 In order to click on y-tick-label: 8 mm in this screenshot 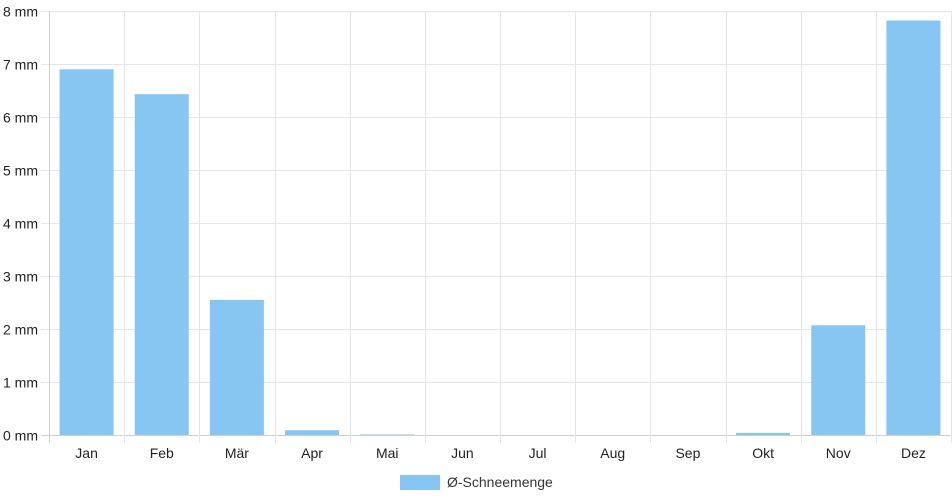, I will do `click(20, 12)`.